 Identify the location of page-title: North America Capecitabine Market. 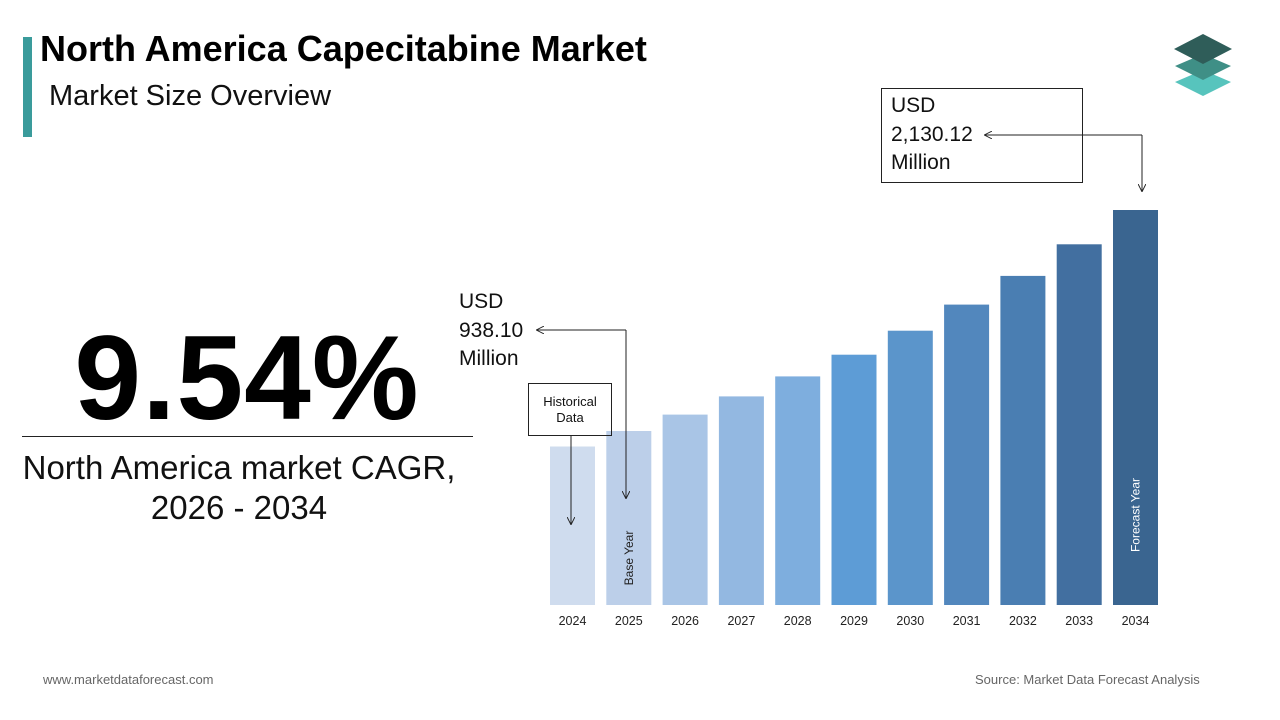
(343, 48).